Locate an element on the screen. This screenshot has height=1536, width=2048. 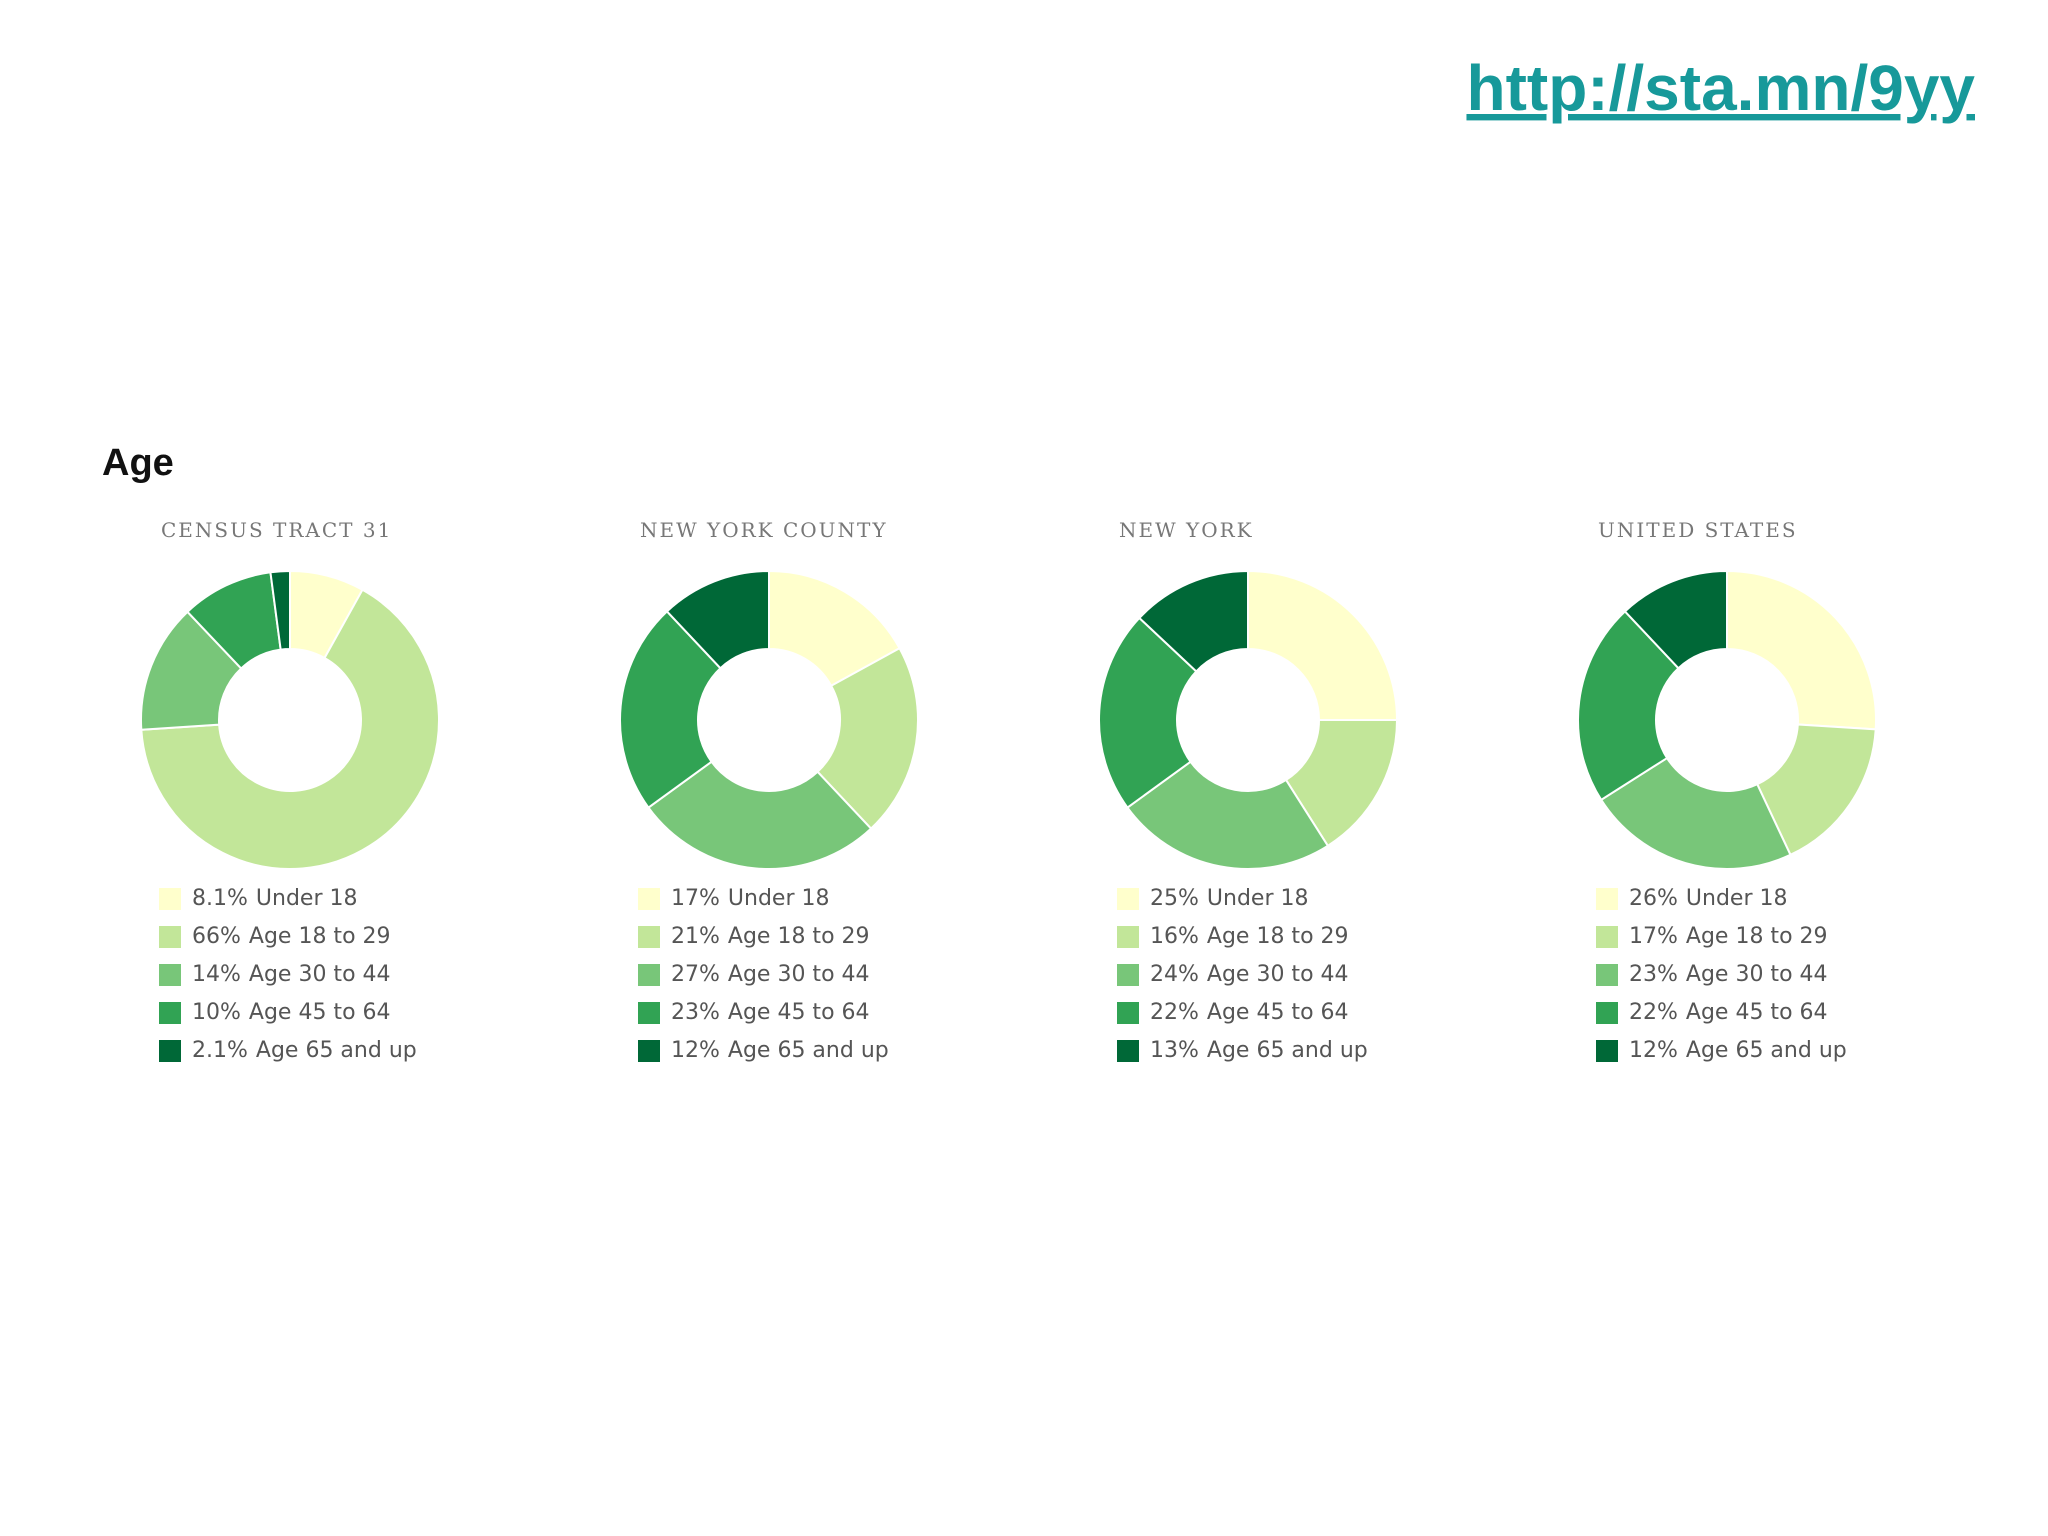
legend-entry: 16% Age 18 to 29 is located at coordinates (1249, 936).